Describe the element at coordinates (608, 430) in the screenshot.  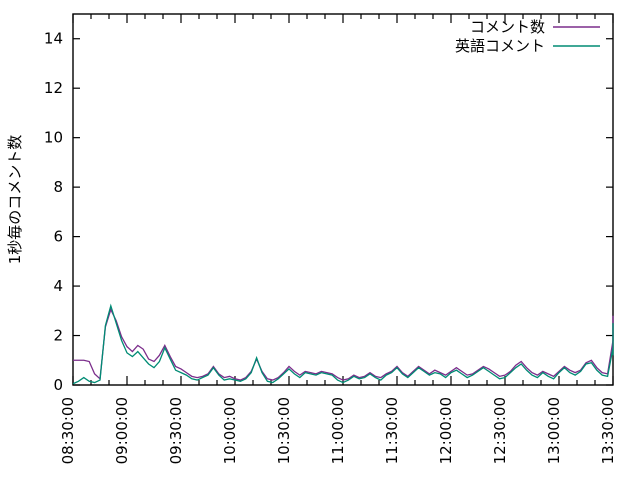
I see `x-tick-label: 13:30:00` at that location.